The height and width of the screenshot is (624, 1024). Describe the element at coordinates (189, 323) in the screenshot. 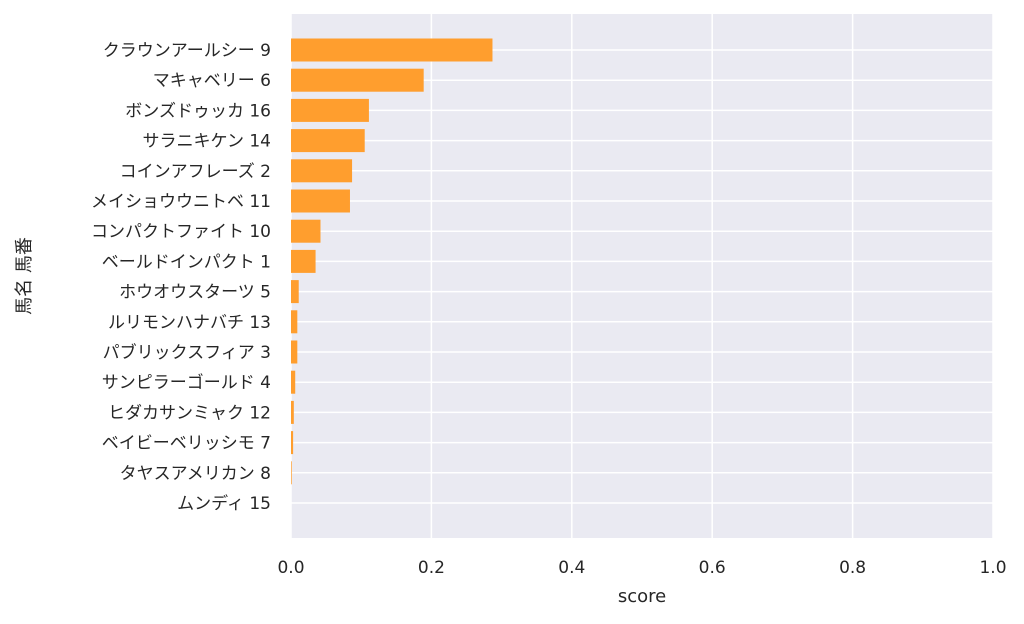

I see `y-tick-label-9: ルリモンハナバチ 13` at that location.